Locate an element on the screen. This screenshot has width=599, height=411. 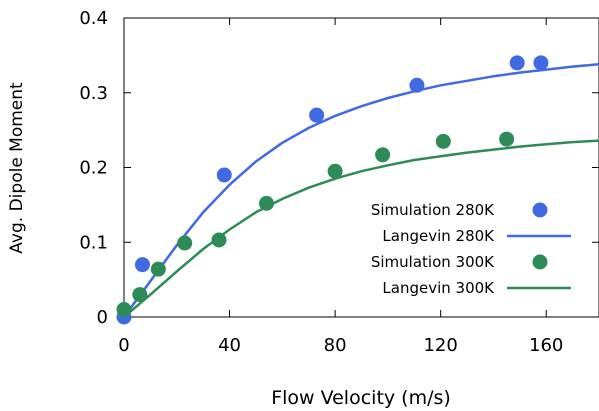
x-tick-label: 120 is located at coordinates (440, 345).